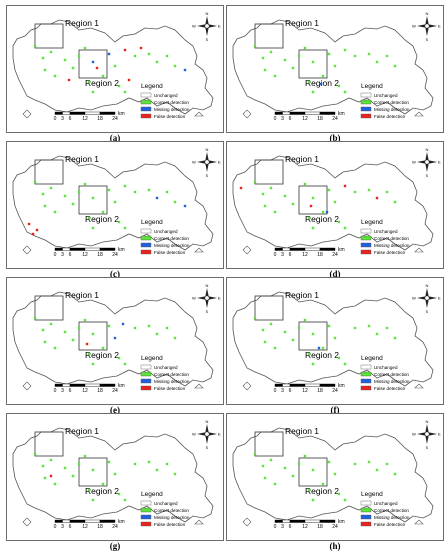 The image size is (445, 551). What do you see at coordinates (194, 298) in the screenshot?
I see `compass-w: W` at bounding box center [194, 298].